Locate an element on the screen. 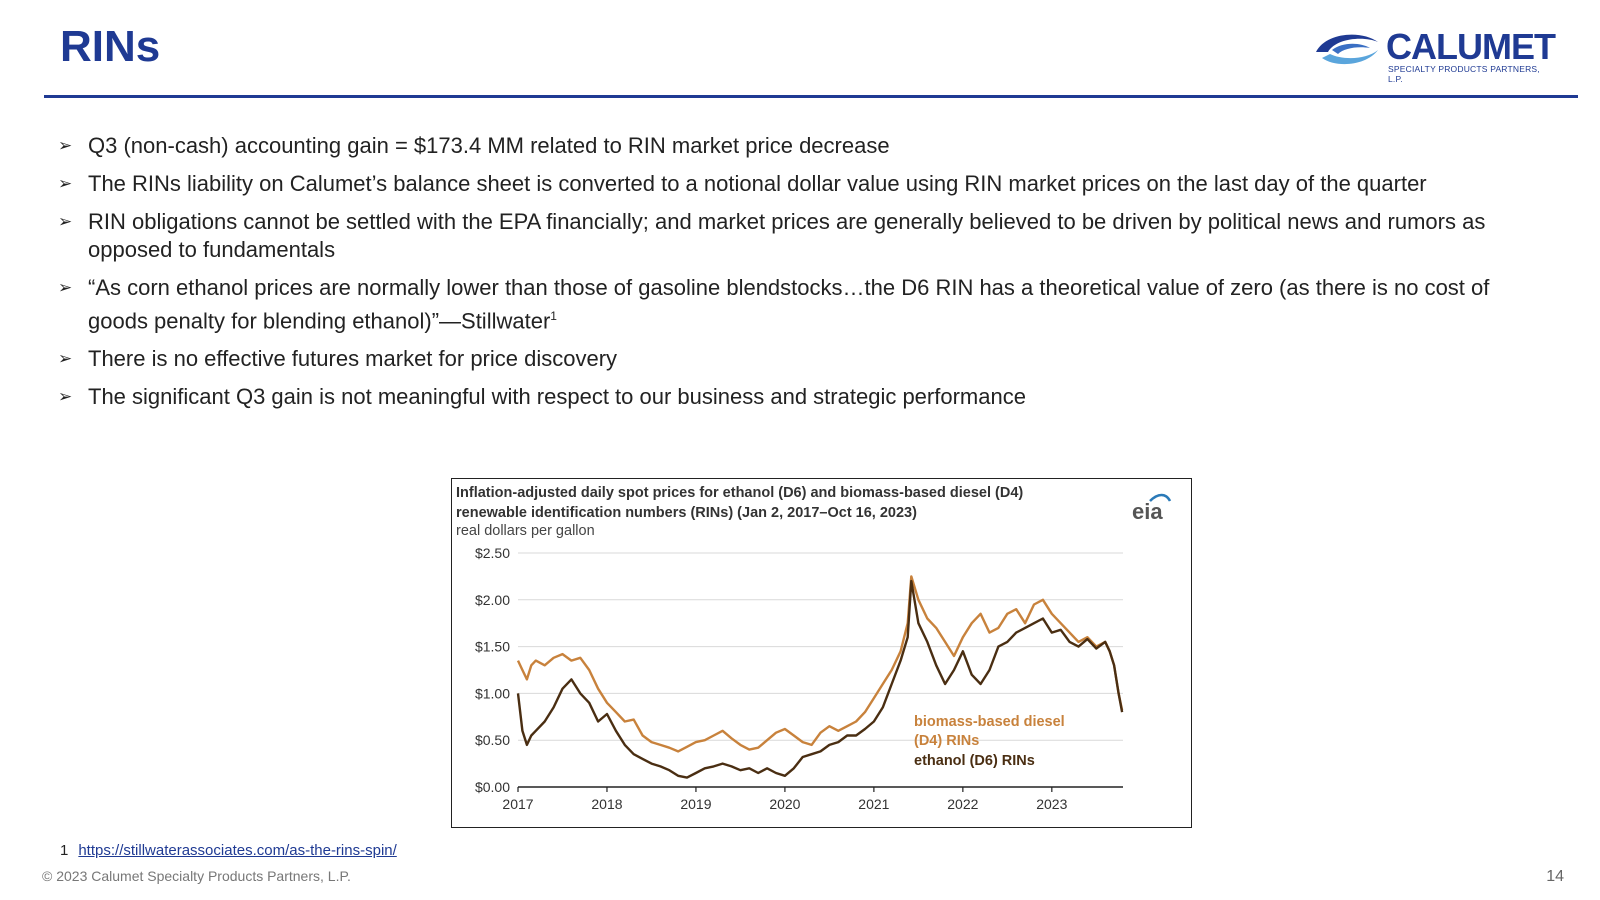 The width and height of the screenshot is (1600, 900). y-tick-label: $0.00 is located at coordinates (492, 787).